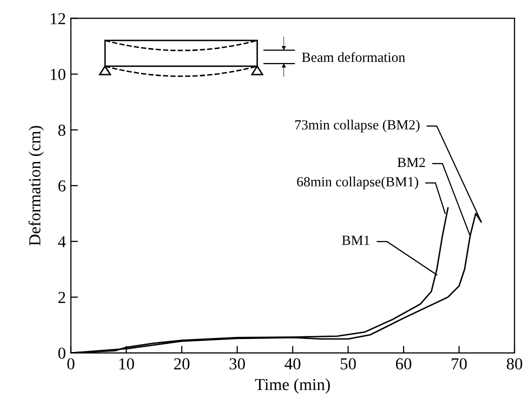  What do you see at coordinates (357, 126) in the screenshot?
I see `annotation: 73min collapse (BM2)` at bounding box center [357, 126].